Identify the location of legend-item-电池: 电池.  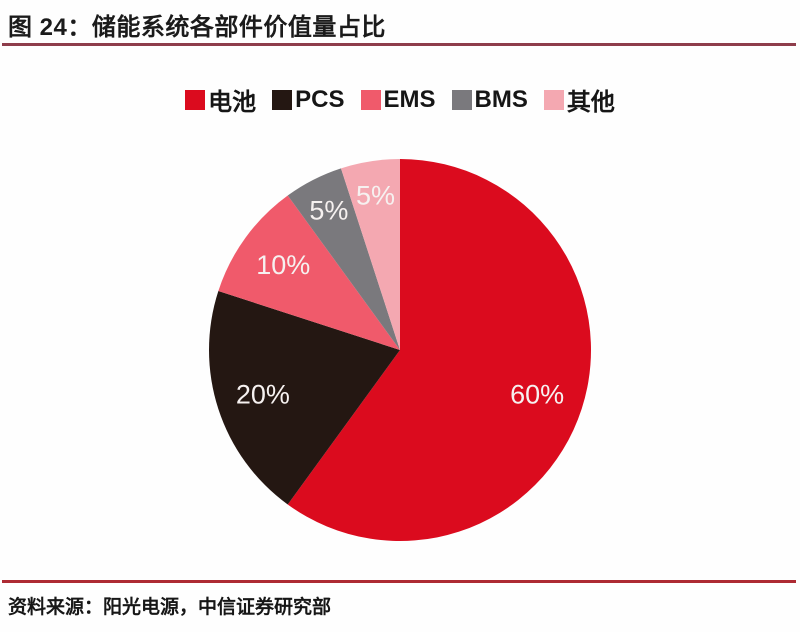
(220, 99).